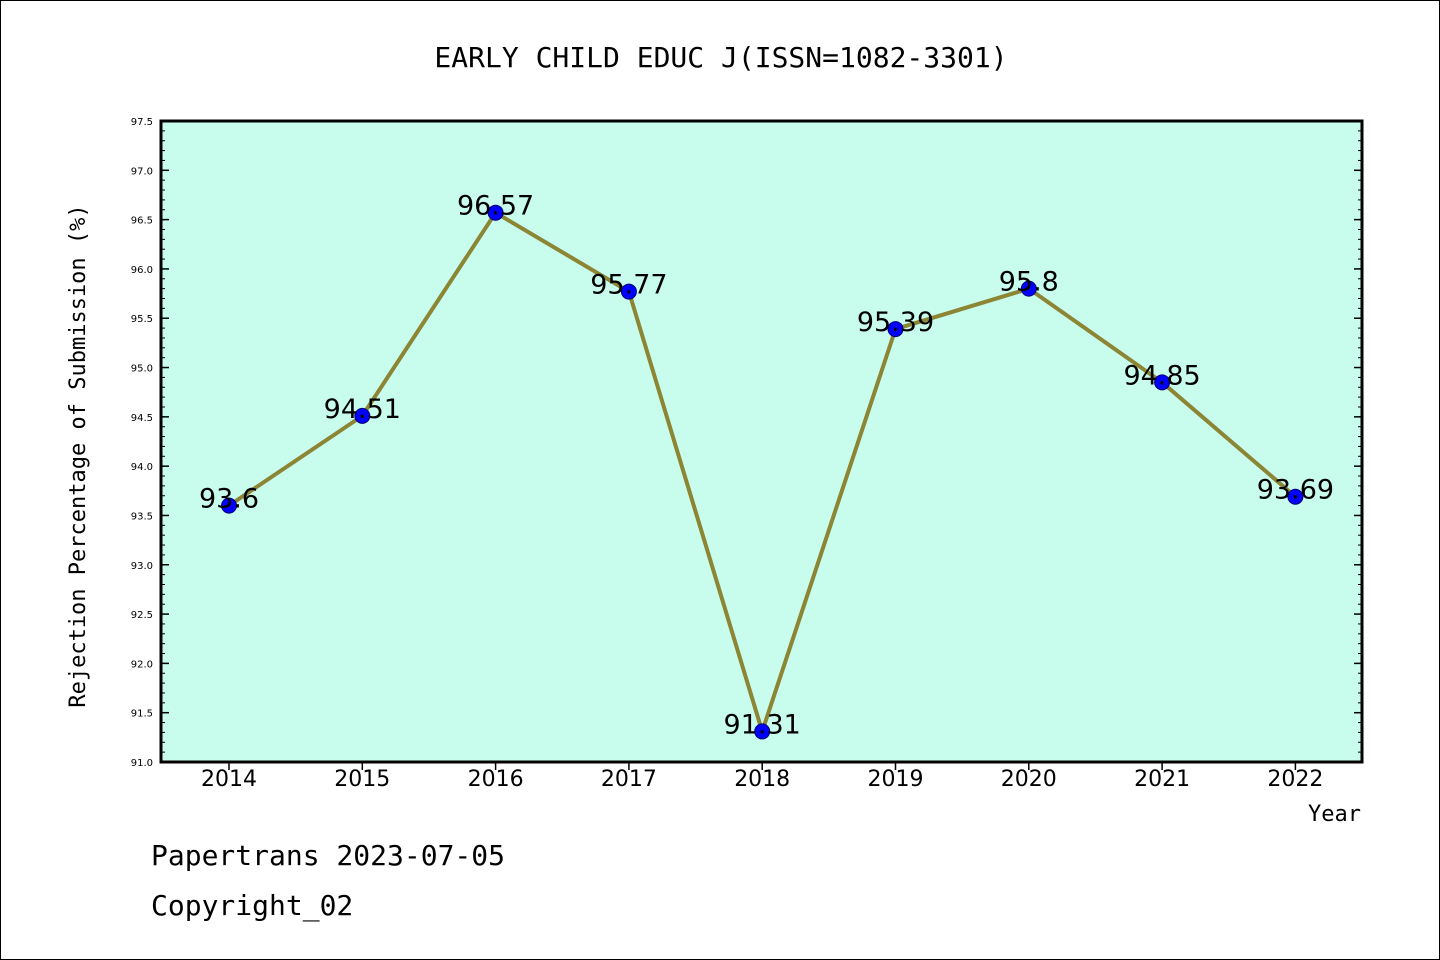 The width and height of the screenshot is (1440, 960). Describe the element at coordinates (142, 122) in the screenshot. I see `y-tick-label: 97.5` at that location.